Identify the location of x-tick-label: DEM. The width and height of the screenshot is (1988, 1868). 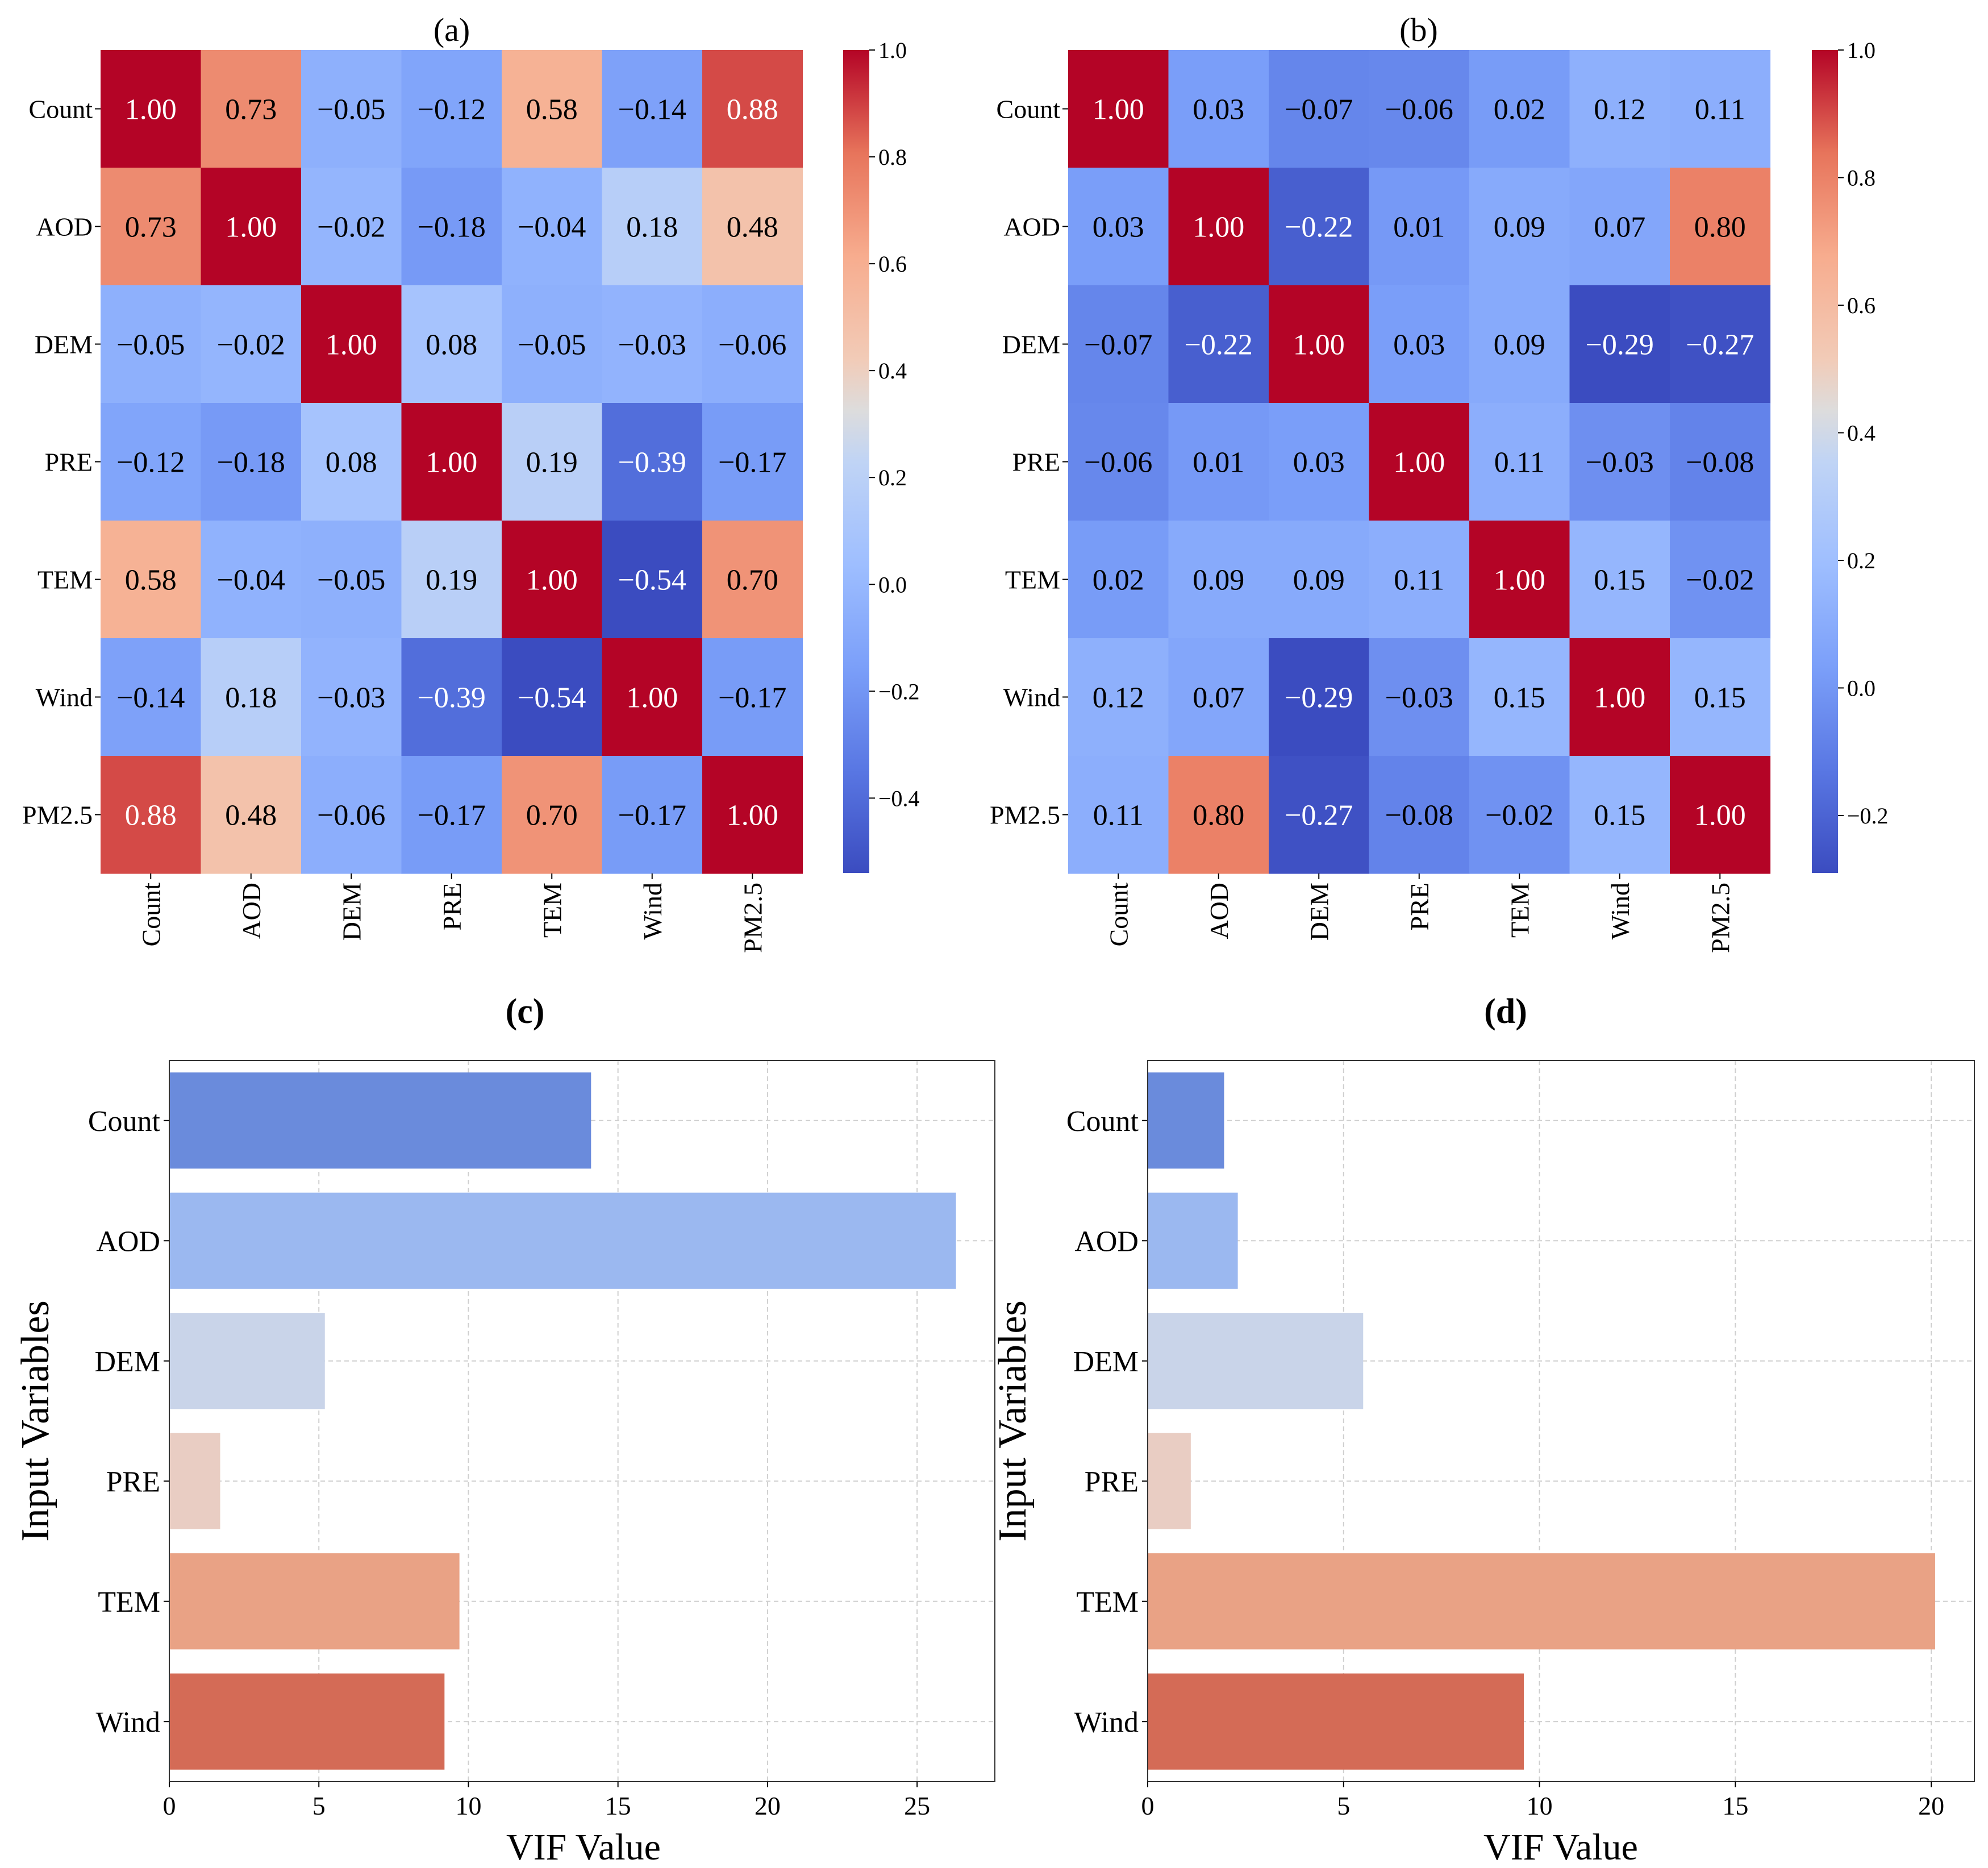
(1319, 912).